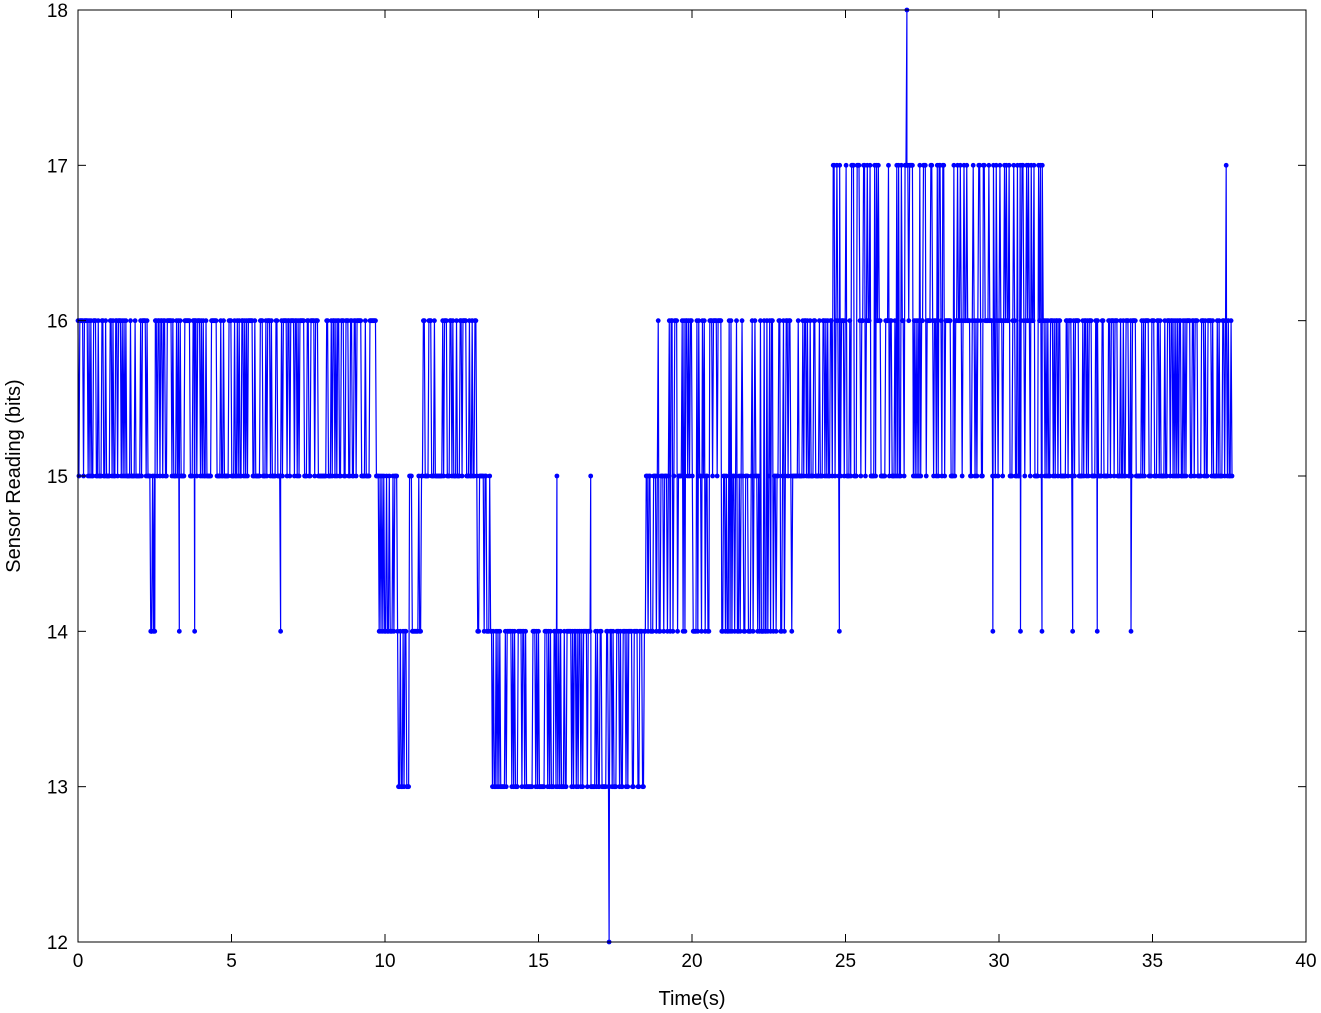  What do you see at coordinates (57, 477) in the screenshot?
I see `y-tick-label: 15` at bounding box center [57, 477].